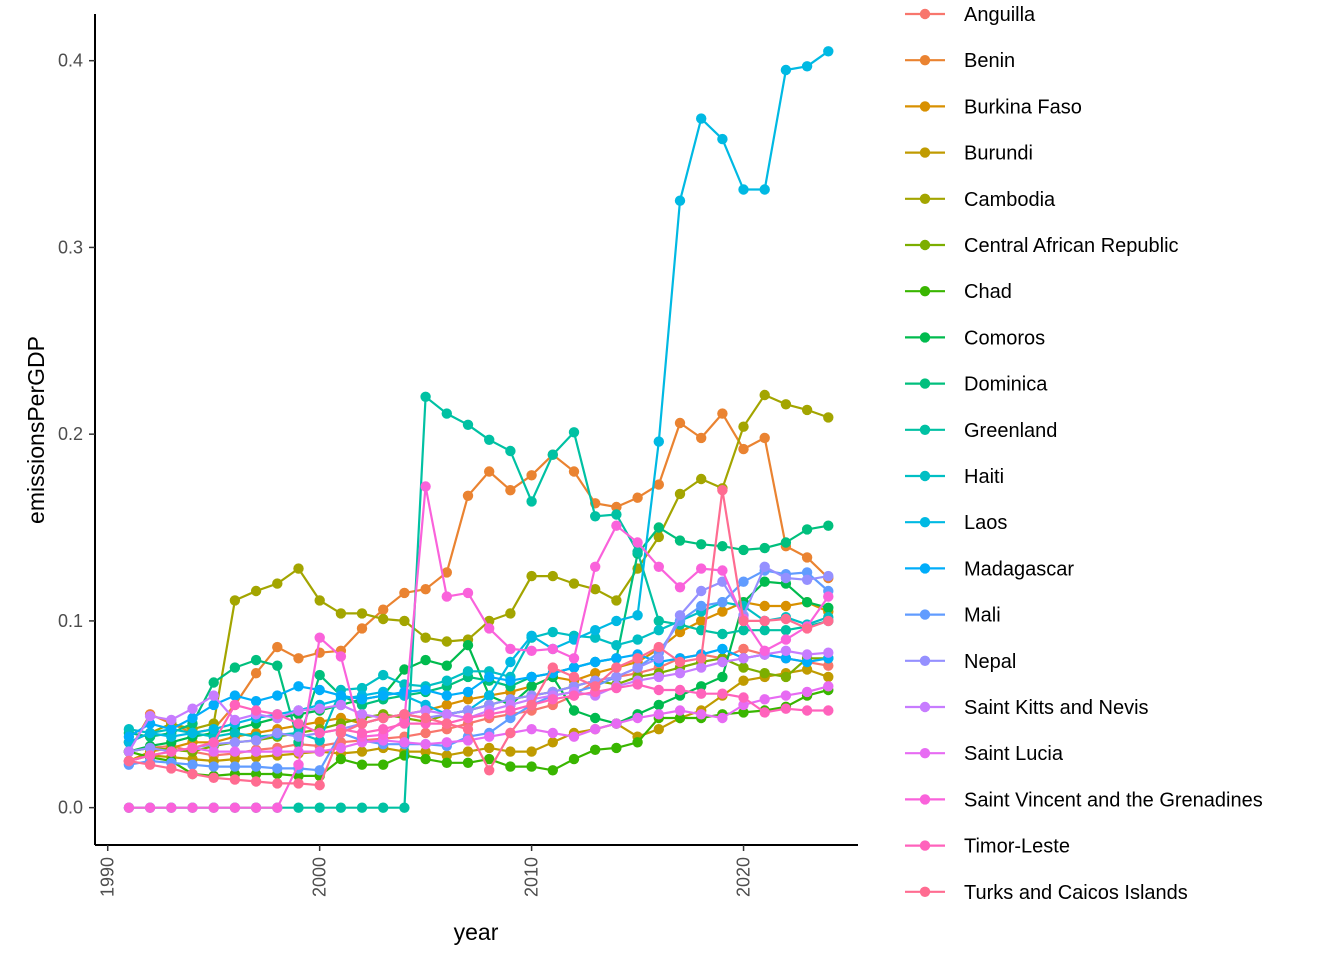 Image resolution: width=1344 pixels, height=960 pixels. I want to click on legend-item: Anguilla, so click(970, 15).